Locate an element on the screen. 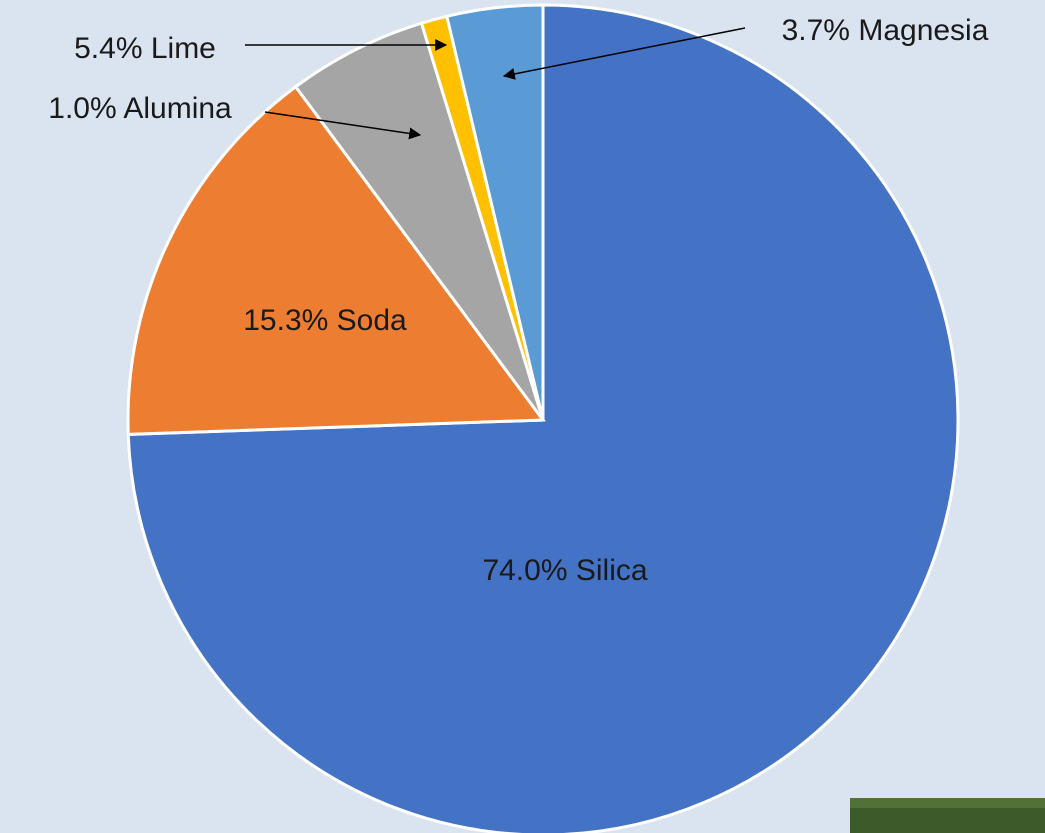  slice-label: 5.4% Lime is located at coordinates (145, 48).